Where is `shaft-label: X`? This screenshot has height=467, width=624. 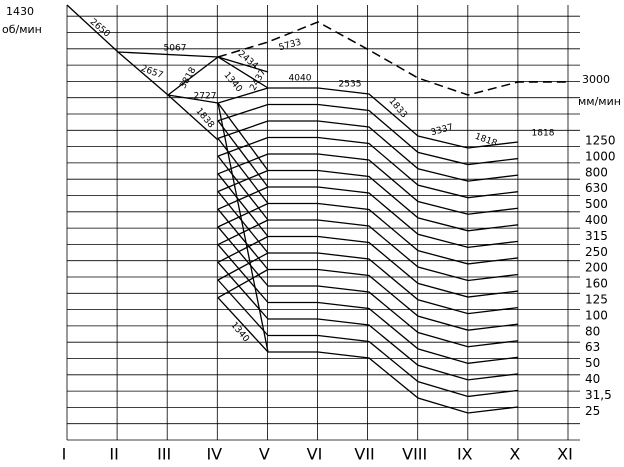
shaft-label: X is located at coordinates (514, 454).